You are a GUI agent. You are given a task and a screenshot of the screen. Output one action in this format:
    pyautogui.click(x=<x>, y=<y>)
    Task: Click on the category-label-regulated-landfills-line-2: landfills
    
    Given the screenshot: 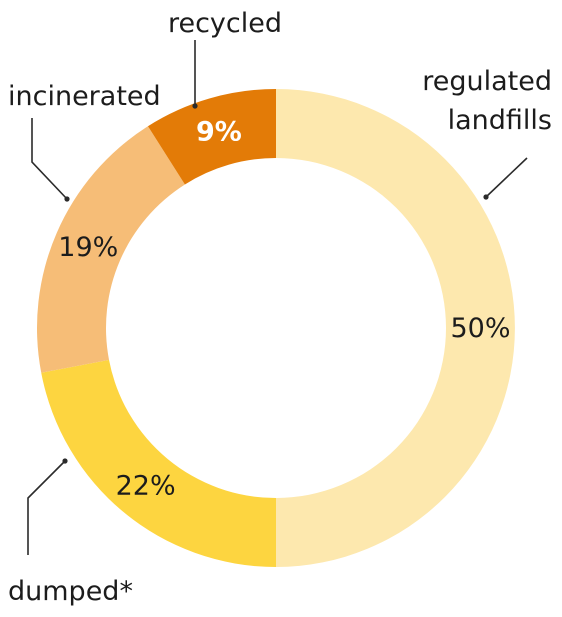 What is the action you would take?
    pyautogui.click(x=500, y=120)
    